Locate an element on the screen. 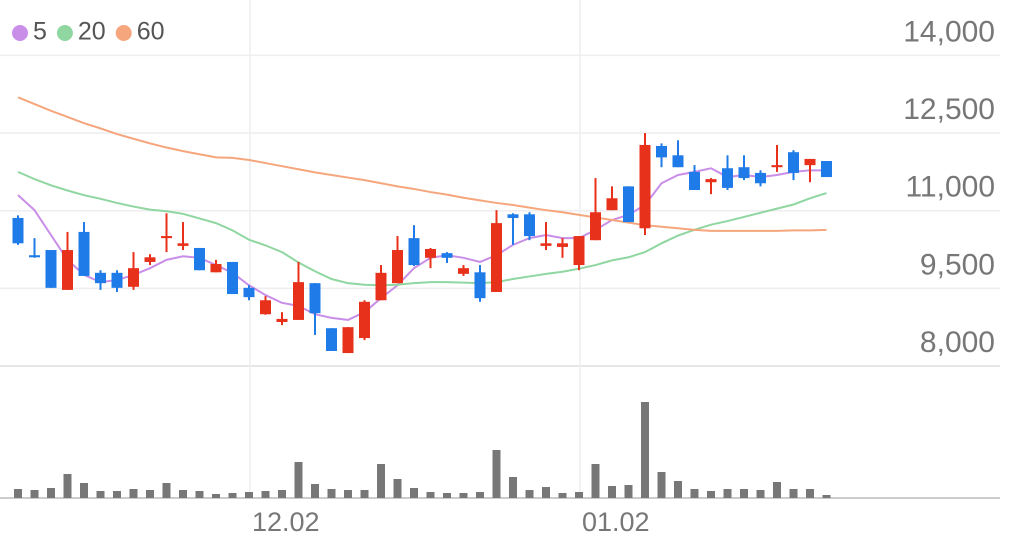 The image size is (1015, 548). y-tick-label: 11,000 is located at coordinates (950, 187).